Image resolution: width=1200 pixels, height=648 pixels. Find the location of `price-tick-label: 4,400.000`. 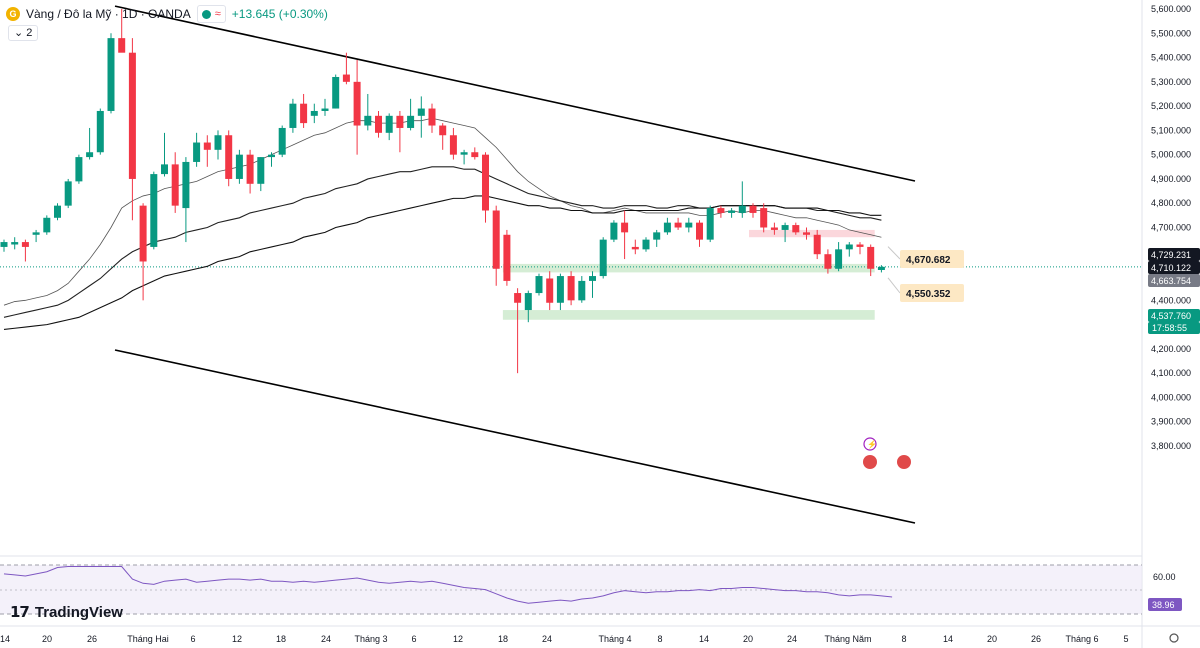

price-tick-label: 4,400.000 is located at coordinates (1171, 300).